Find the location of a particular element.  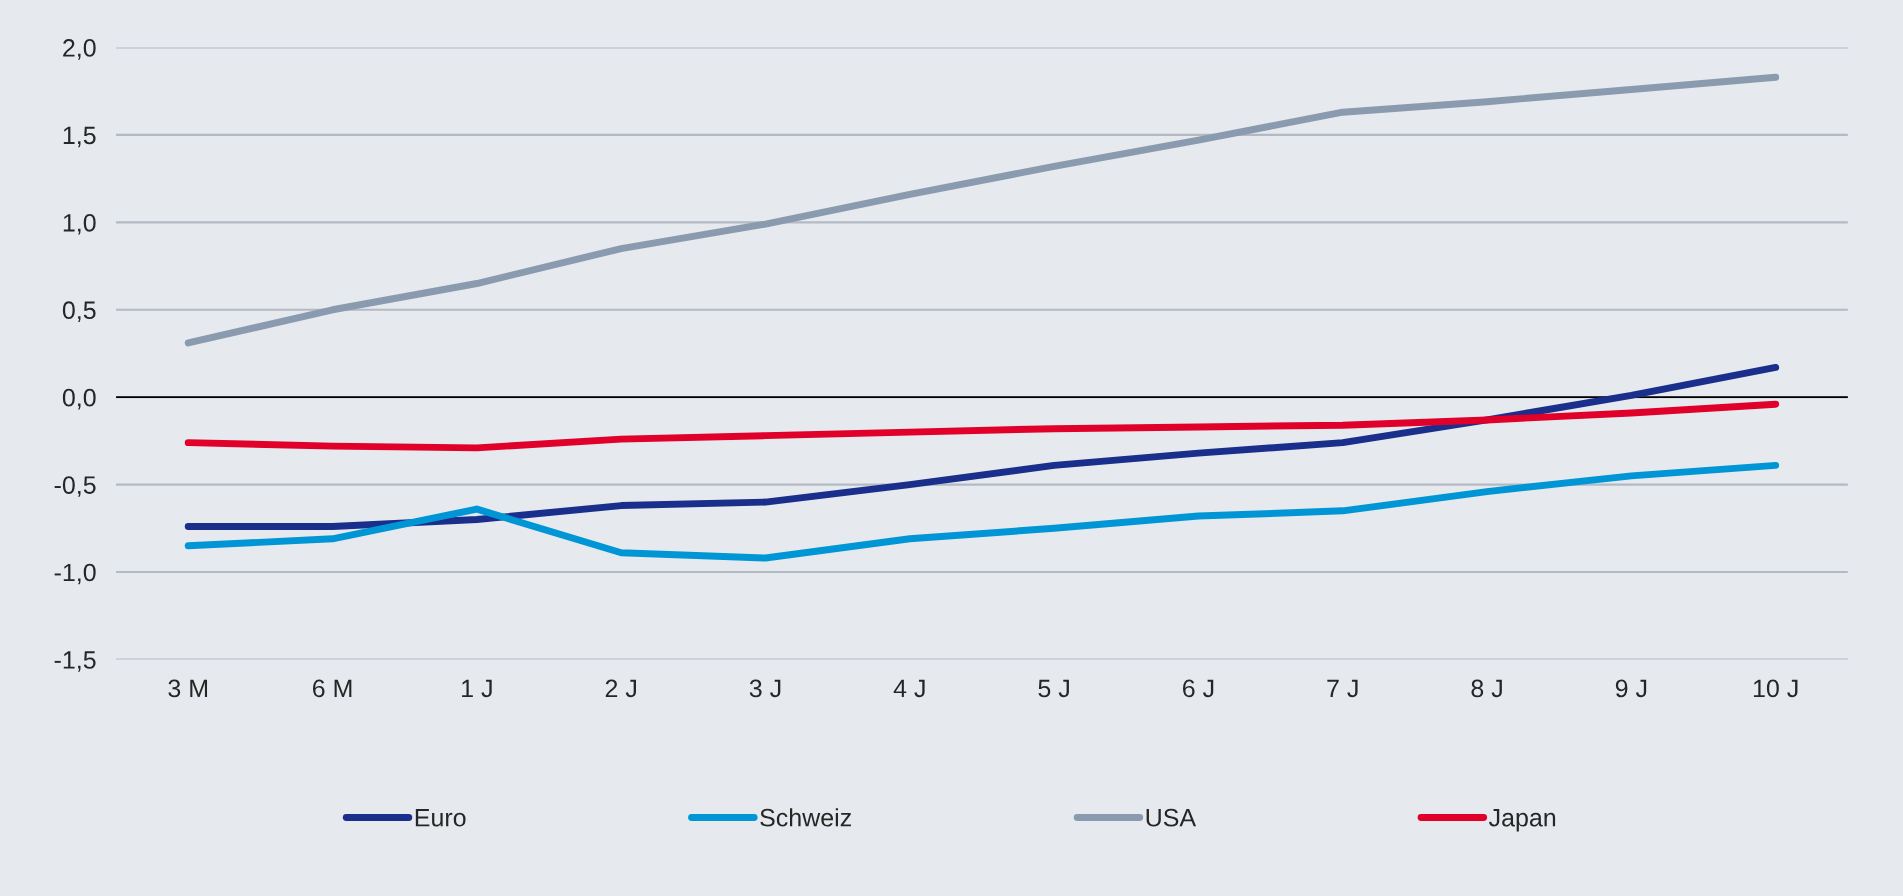

y-tick-label: 2,0 is located at coordinates (79, 49).